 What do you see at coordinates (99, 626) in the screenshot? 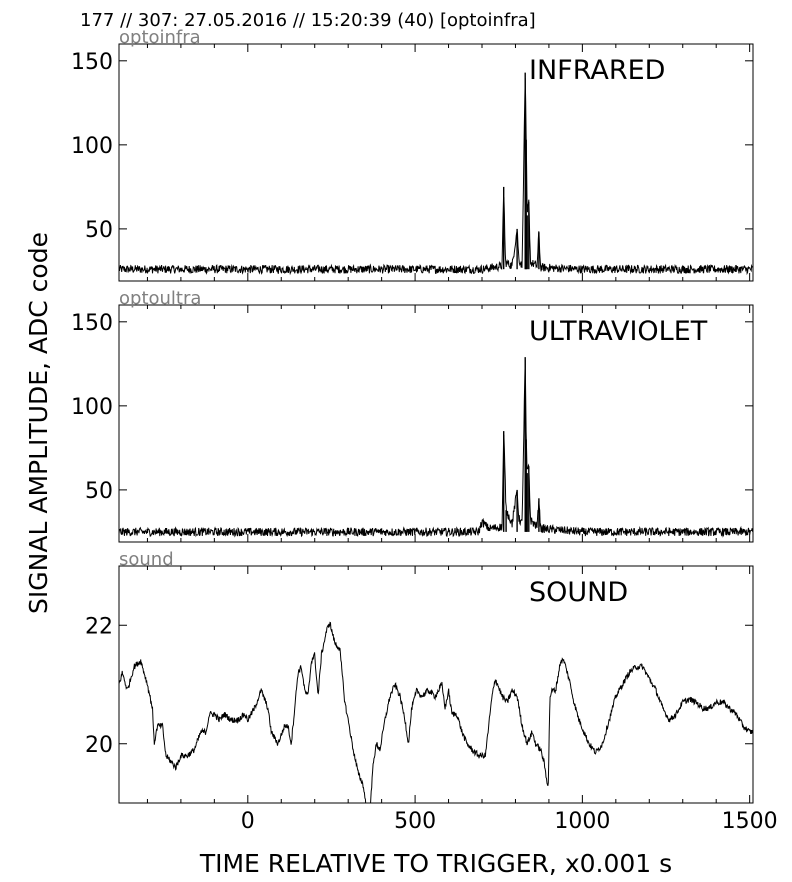
I see `y-tick-label: 22` at bounding box center [99, 626].